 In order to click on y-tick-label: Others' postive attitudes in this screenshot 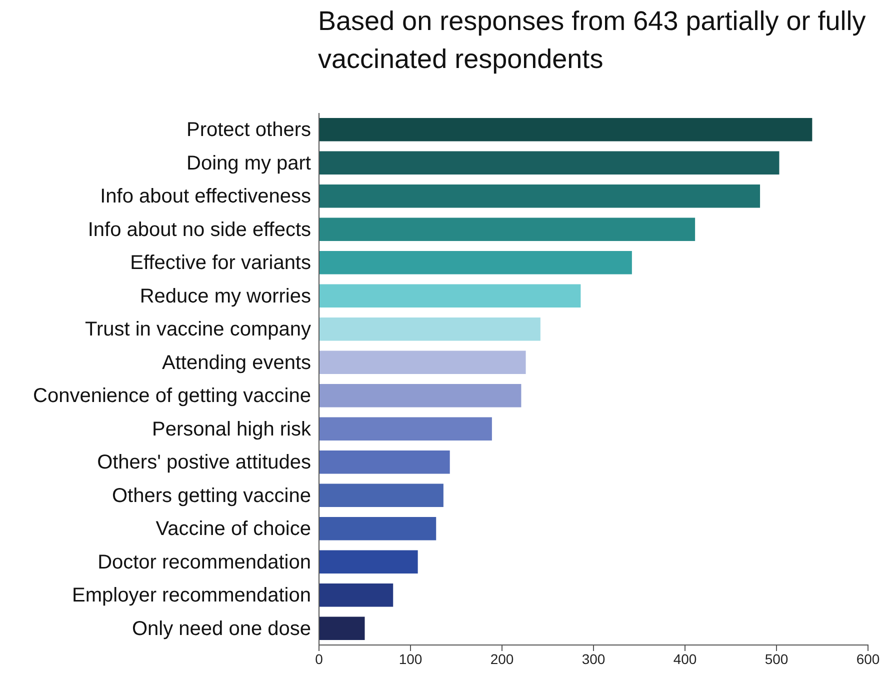, I will do `click(204, 463)`.